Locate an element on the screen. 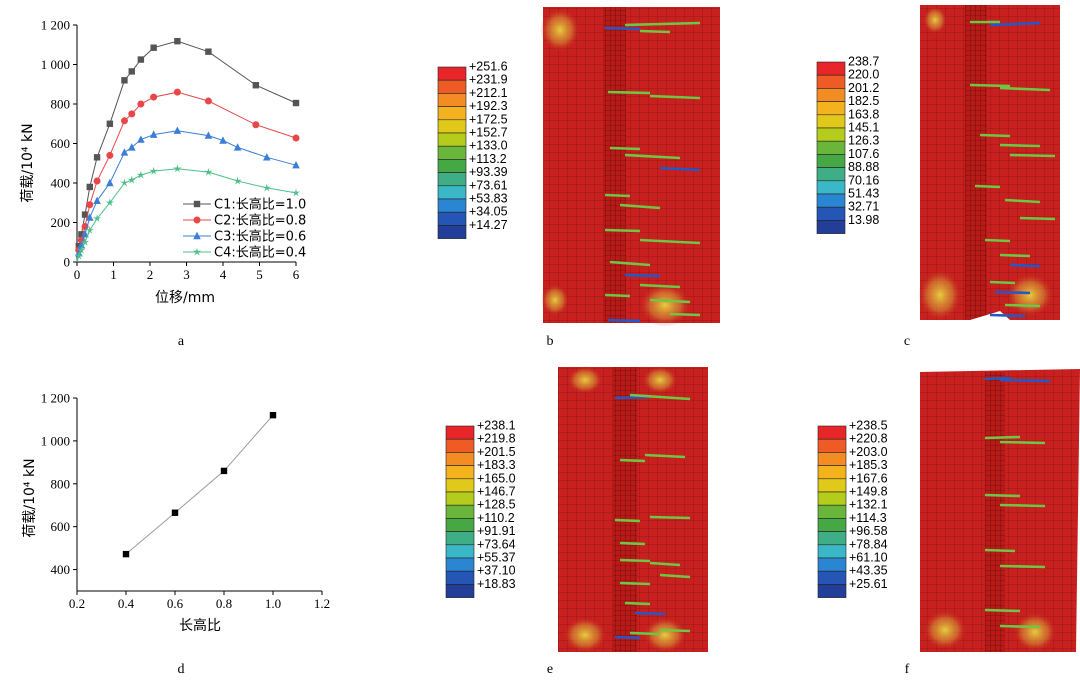 Image resolution: width=1080 pixels, height=682 pixels. chart-a-ytick-label: 1 000 is located at coordinates (55, 64).